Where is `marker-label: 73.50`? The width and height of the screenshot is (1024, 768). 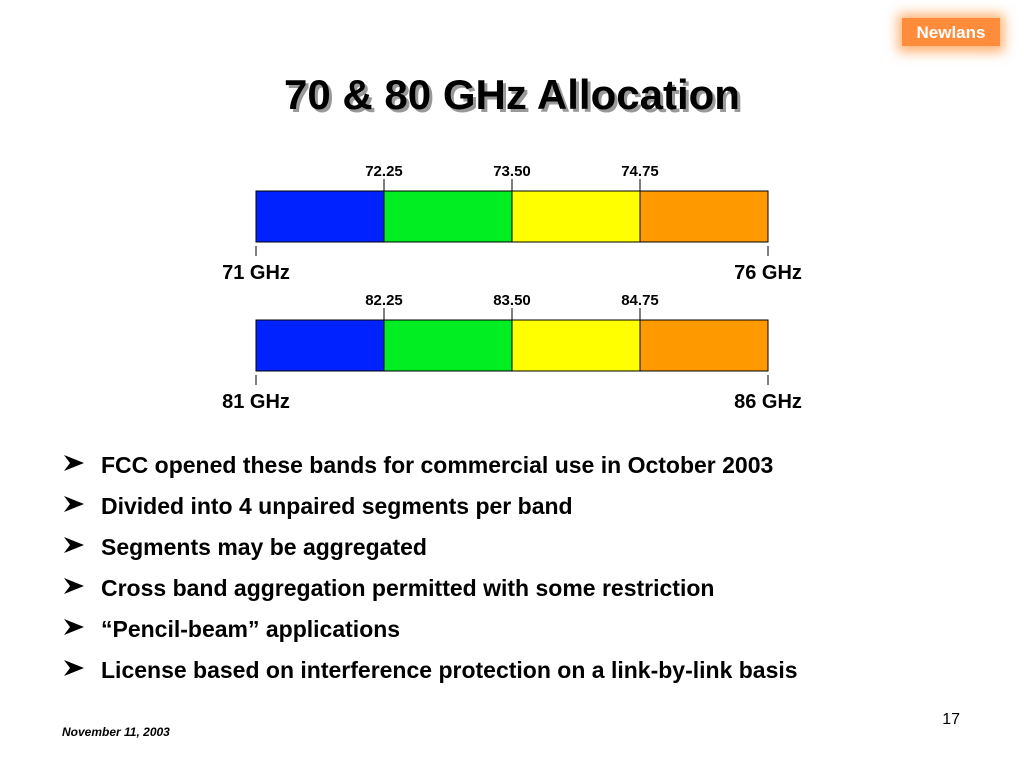
marker-label: 73.50 is located at coordinates (512, 171).